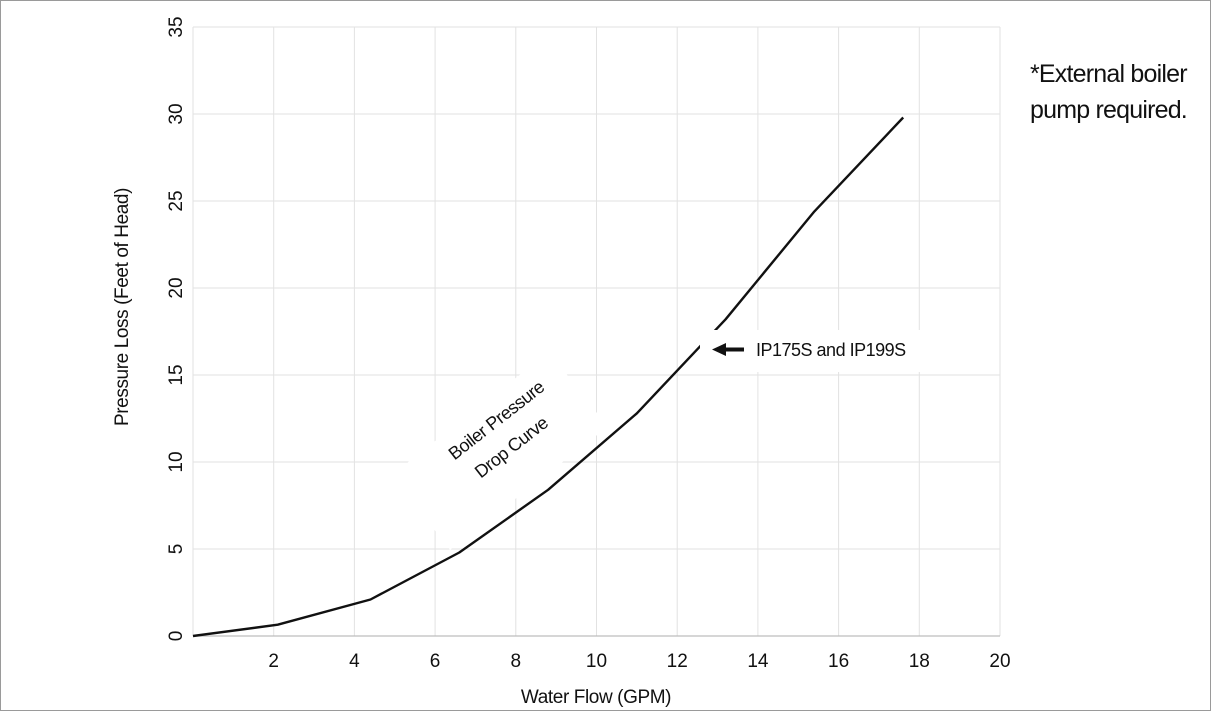 This screenshot has width=1211, height=711. Describe the element at coordinates (919, 661) in the screenshot. I see `x-tick-label: 18` at that location.